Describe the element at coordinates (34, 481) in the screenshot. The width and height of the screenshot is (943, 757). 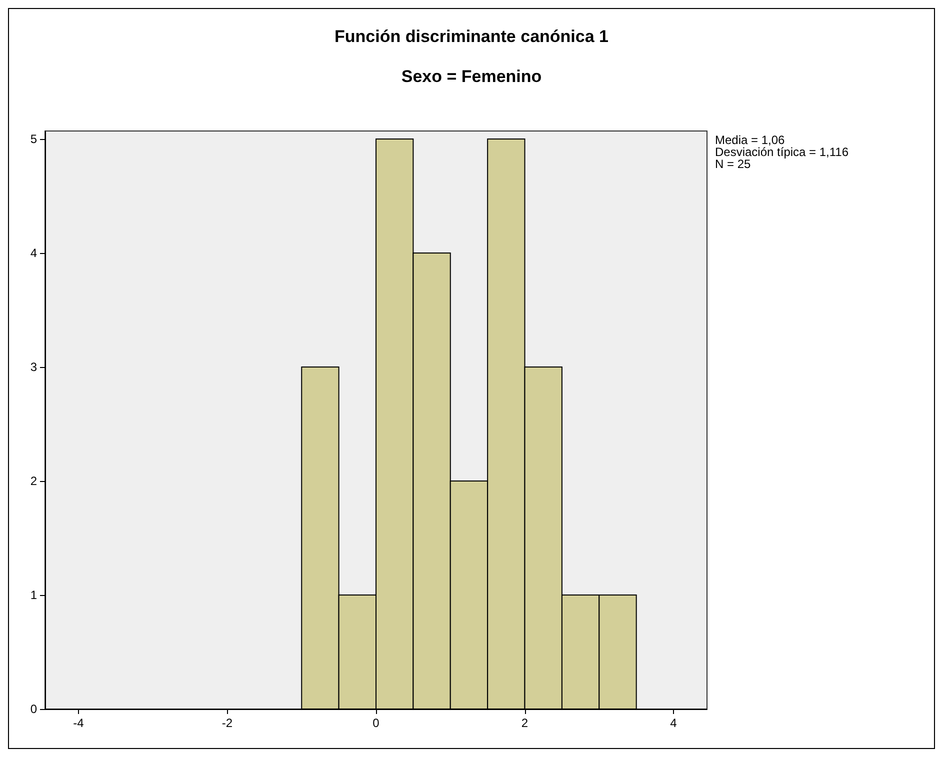
I see `y-tick-label: 2` at that location.